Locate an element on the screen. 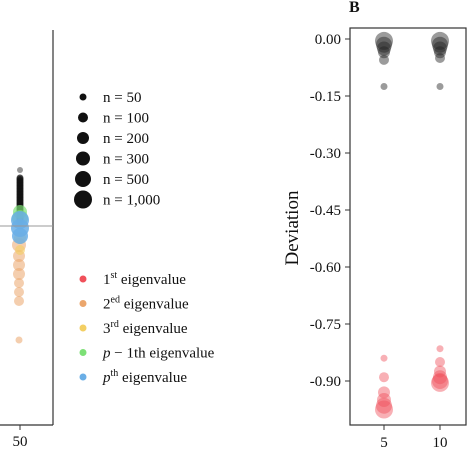 Image resolution: width=474 pixels, height=474 pixels. legend-size-label: n = 300 is located at coordinates (126, 160).